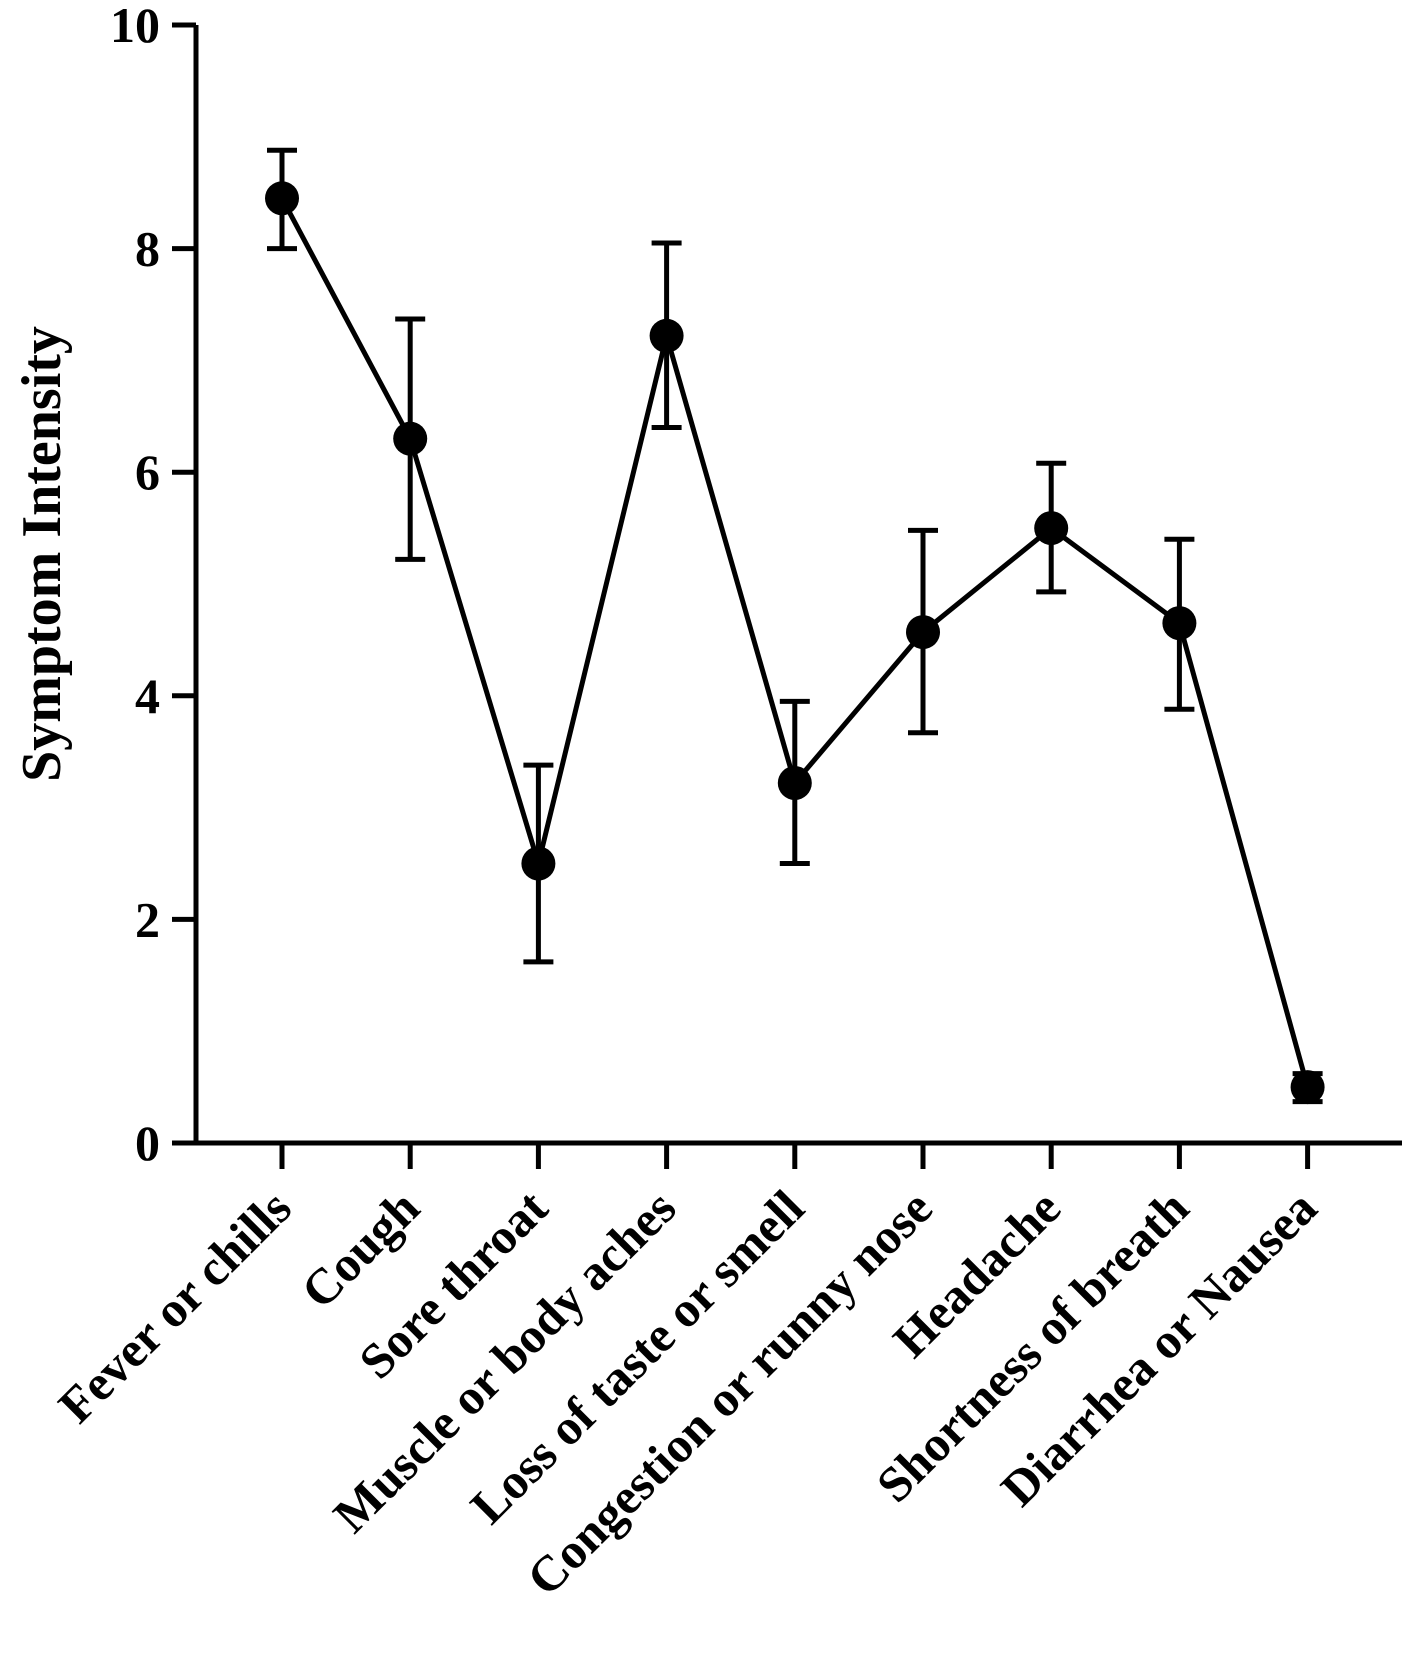 The width and height of the screenshot is (1404, 1673). I want to click on y-tick-label: 4, so click(147, 696).